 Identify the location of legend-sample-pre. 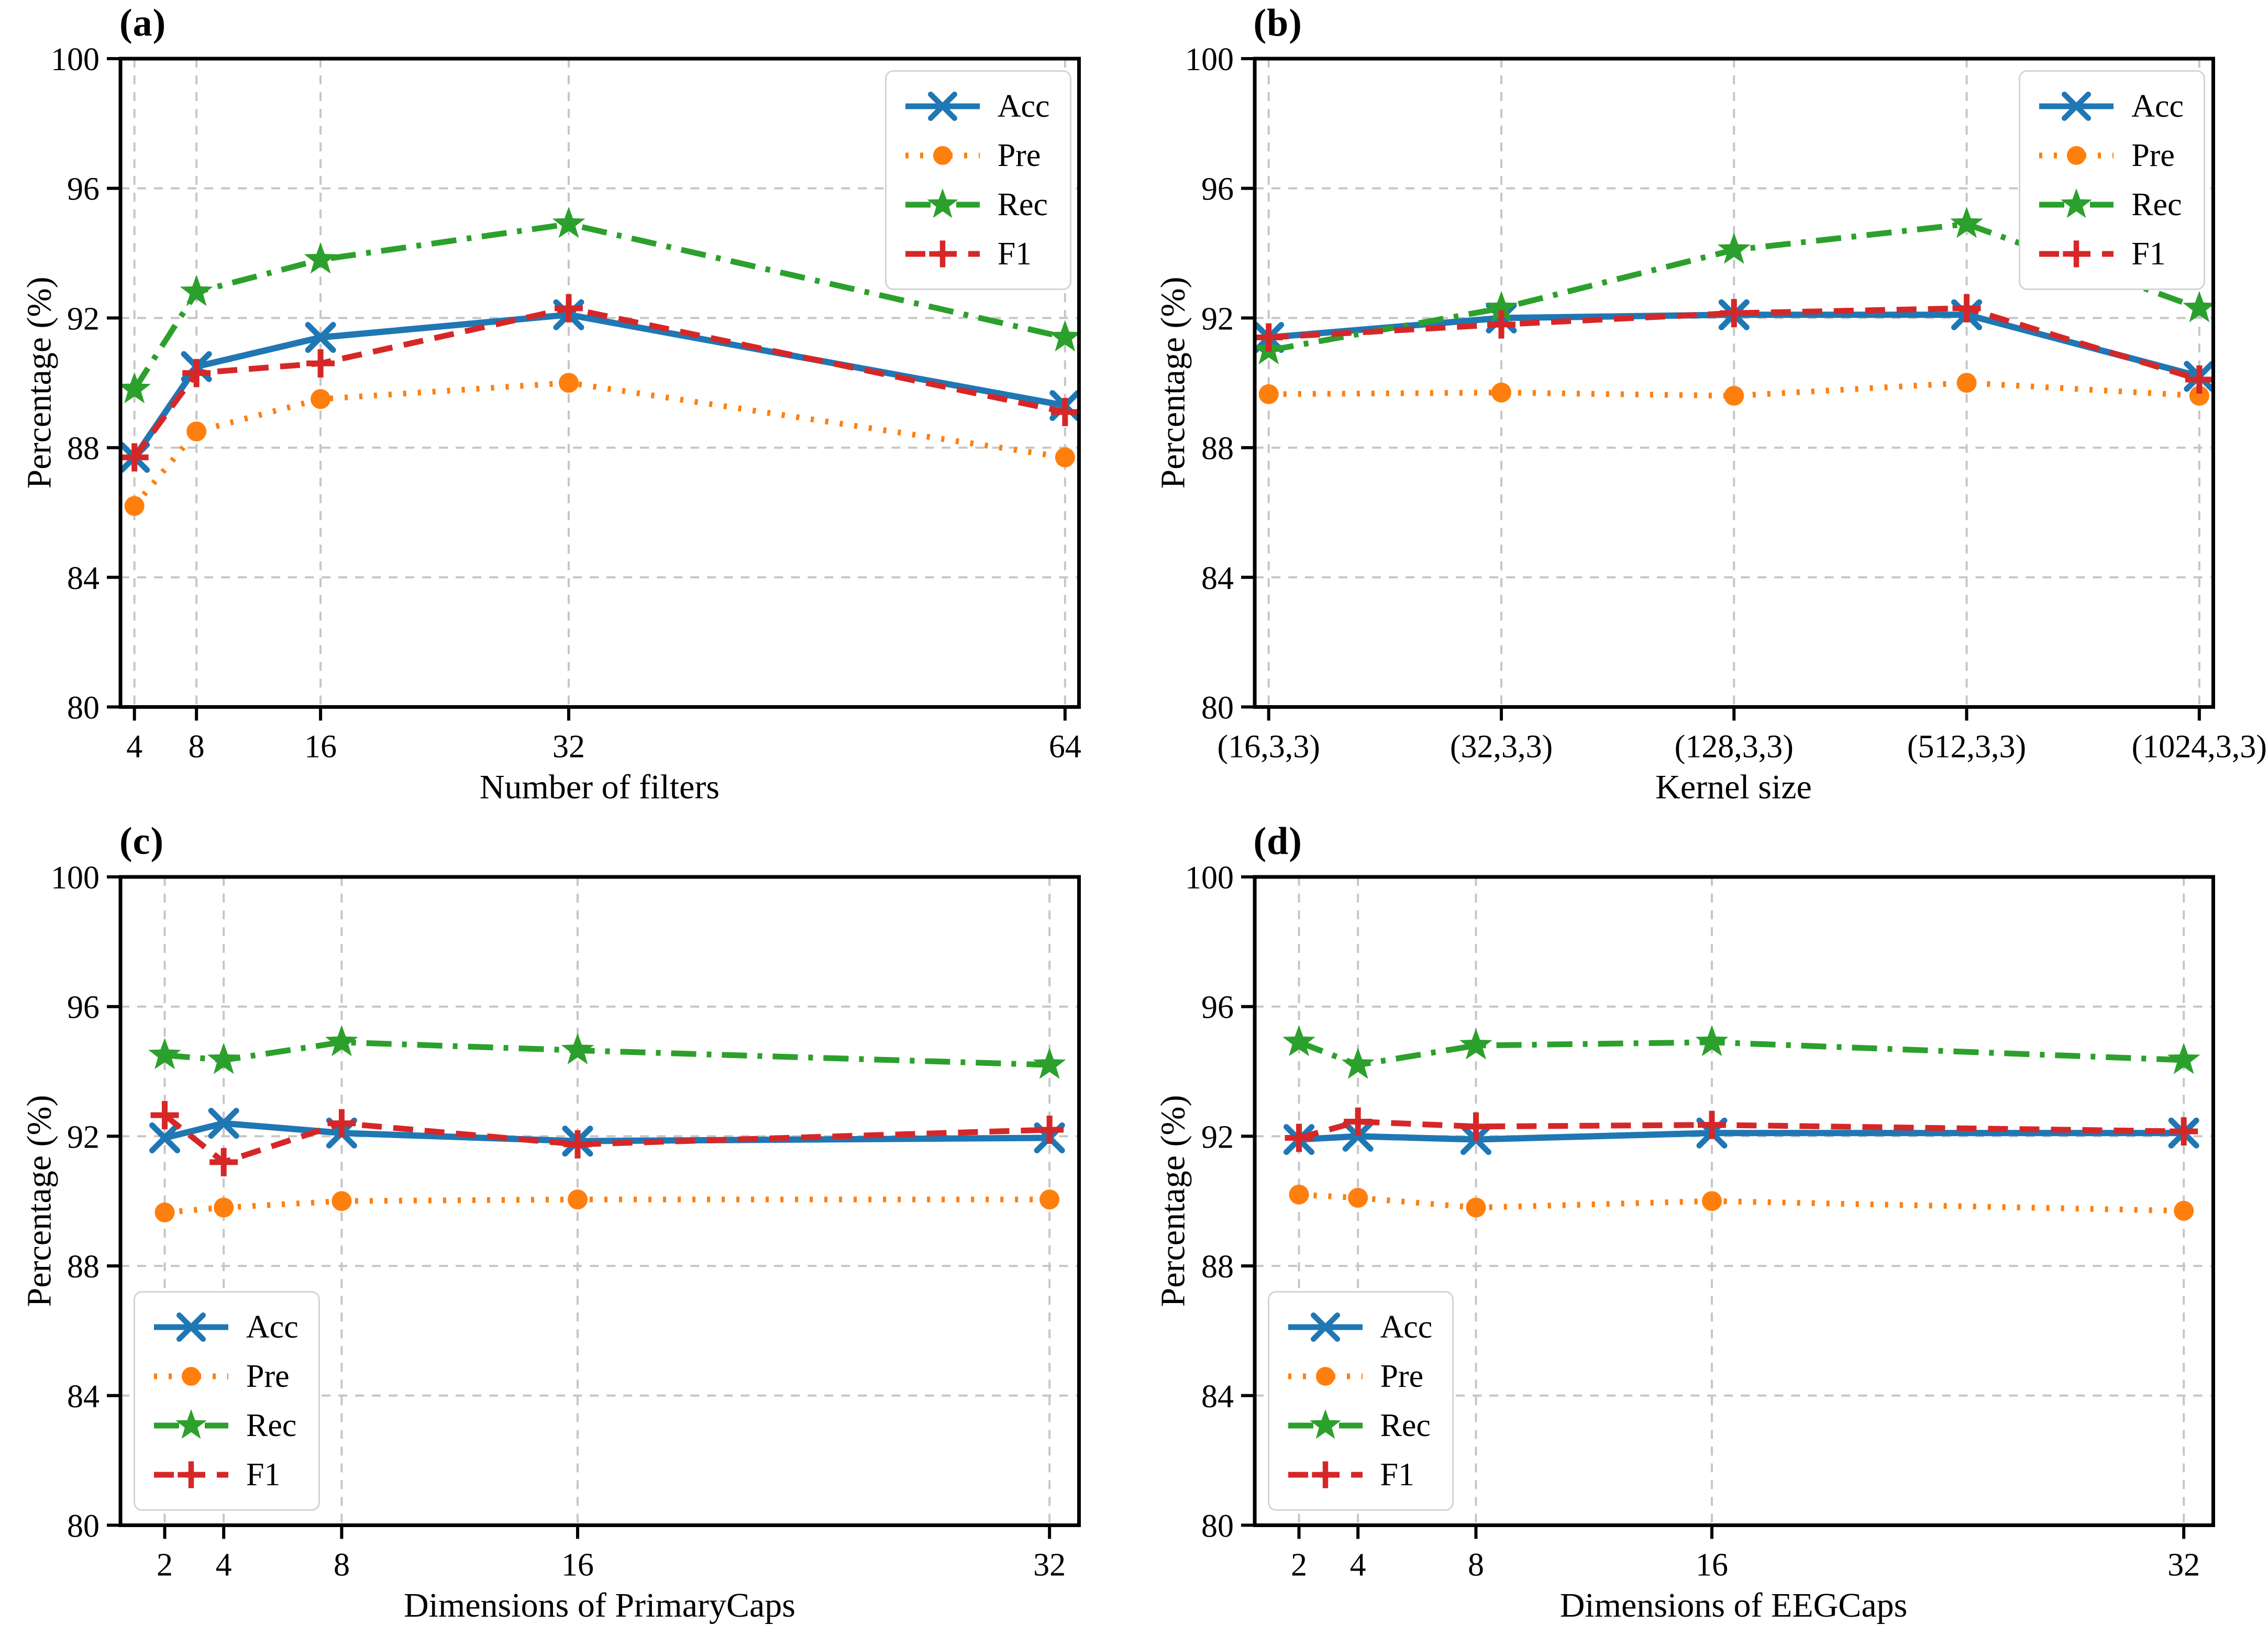
(2076, 155).